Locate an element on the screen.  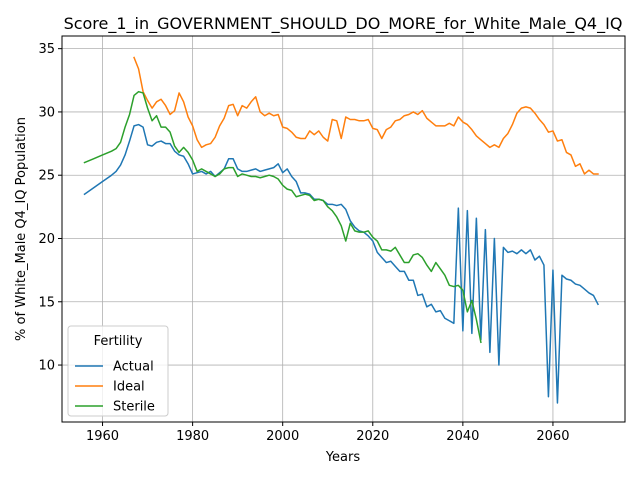
x-tick-label: 2040 is located at coordinates (462, 436).